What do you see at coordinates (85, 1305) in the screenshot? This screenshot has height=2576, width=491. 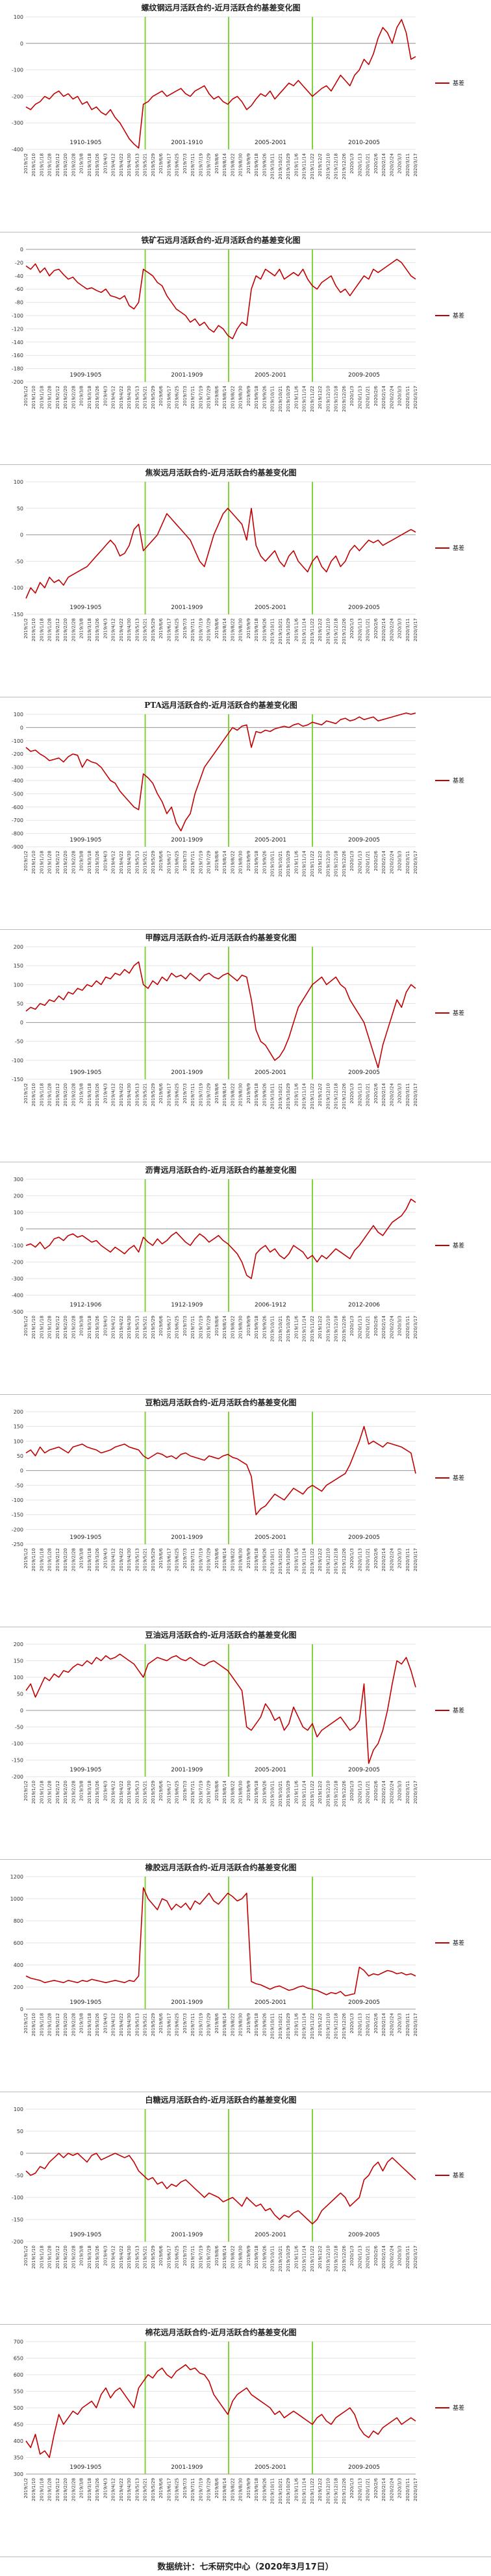 I see `contract-pair-label: 1912-1906` at bounding box center [85, 1305].